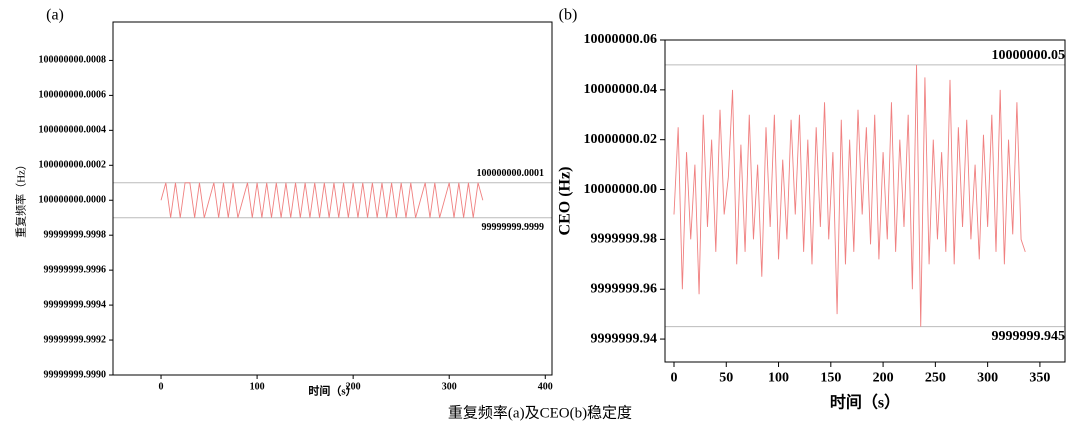 The image size is (1080, 434). What do you see at coordinates (624, 239) in the screenshot?
I see `y-tick-label: 9999999.98` at bounding box center [624, 239].